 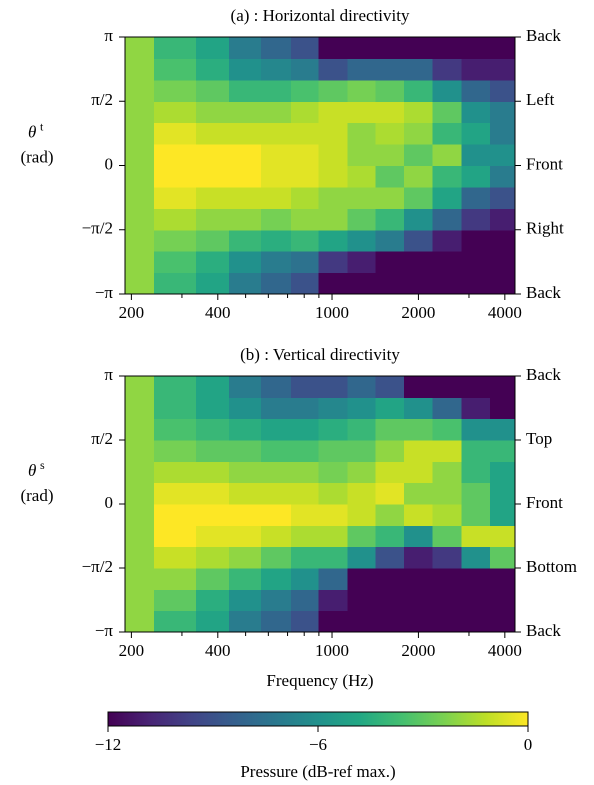 What do you see at coordinates (42, 126) in the screenshot?
I see `y-label-sup: t` at bounding box center [42, 126].